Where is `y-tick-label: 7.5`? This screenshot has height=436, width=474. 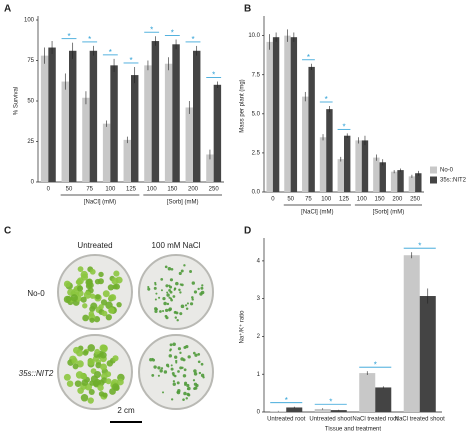
y-tick-label: 7.5 is located at coordinates (256, 75).